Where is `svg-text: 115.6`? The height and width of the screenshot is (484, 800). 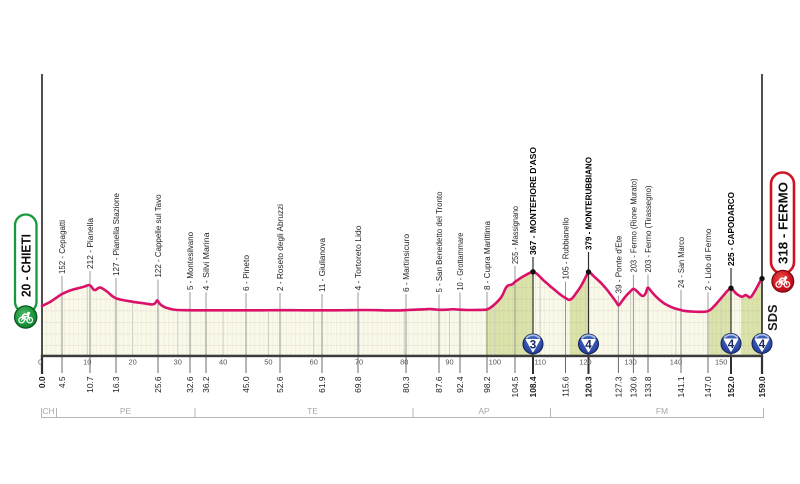
svg-text: 115.6 is located at coordinates (566, 386).